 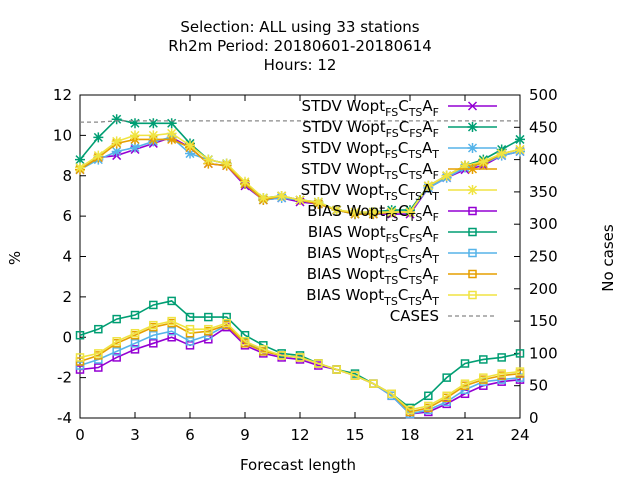 I want to click on legend-label: BIAS WoptTSCTSAF, so click(x=373, y=276).